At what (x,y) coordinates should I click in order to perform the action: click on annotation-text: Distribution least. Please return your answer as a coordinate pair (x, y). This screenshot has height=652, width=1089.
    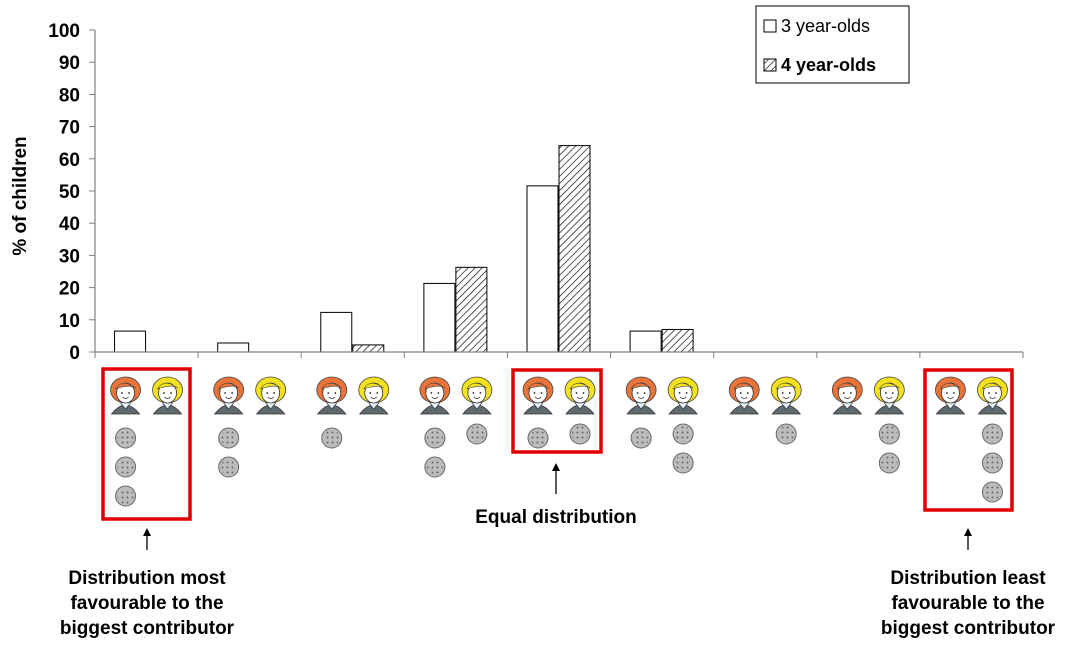
    Looking at the image, I should click on (968, 578).